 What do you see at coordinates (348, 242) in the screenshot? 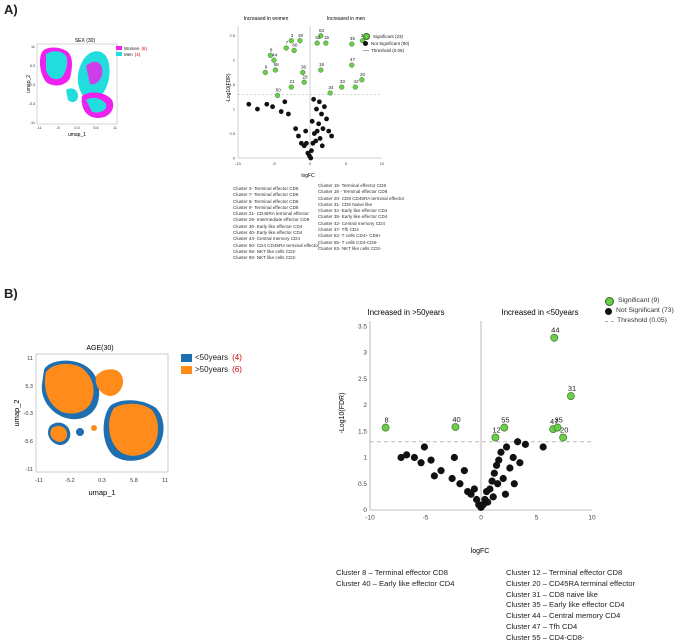
I see `cluster-a-right-9: Cluster 55- T cells CD4-CD8-` at bounding box center [348, 242].